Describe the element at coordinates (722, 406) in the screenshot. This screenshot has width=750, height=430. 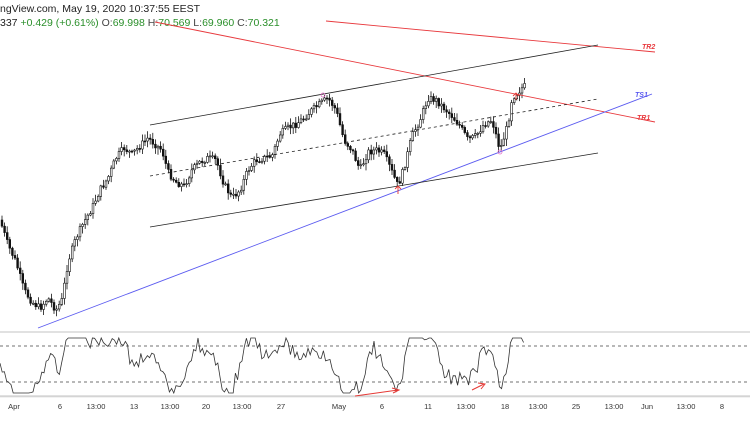
I see `x-tick-label: 8` at that location.